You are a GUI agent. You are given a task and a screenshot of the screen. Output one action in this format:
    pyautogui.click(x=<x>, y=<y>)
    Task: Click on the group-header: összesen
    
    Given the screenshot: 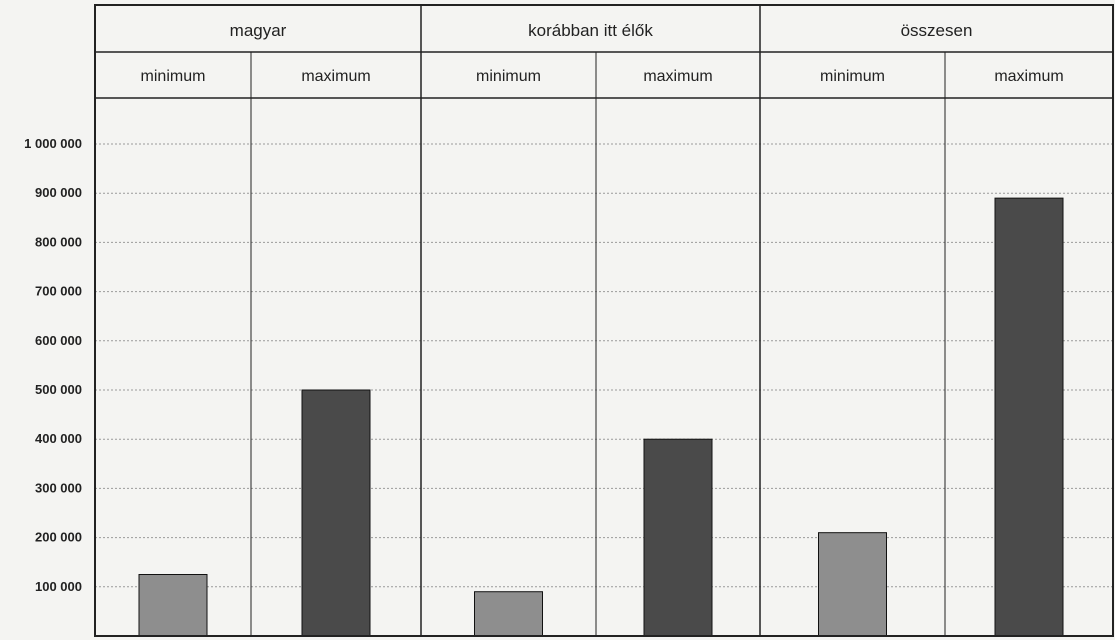 What is the action you would take?
    pyautogui.click(x=937, y=30)
    